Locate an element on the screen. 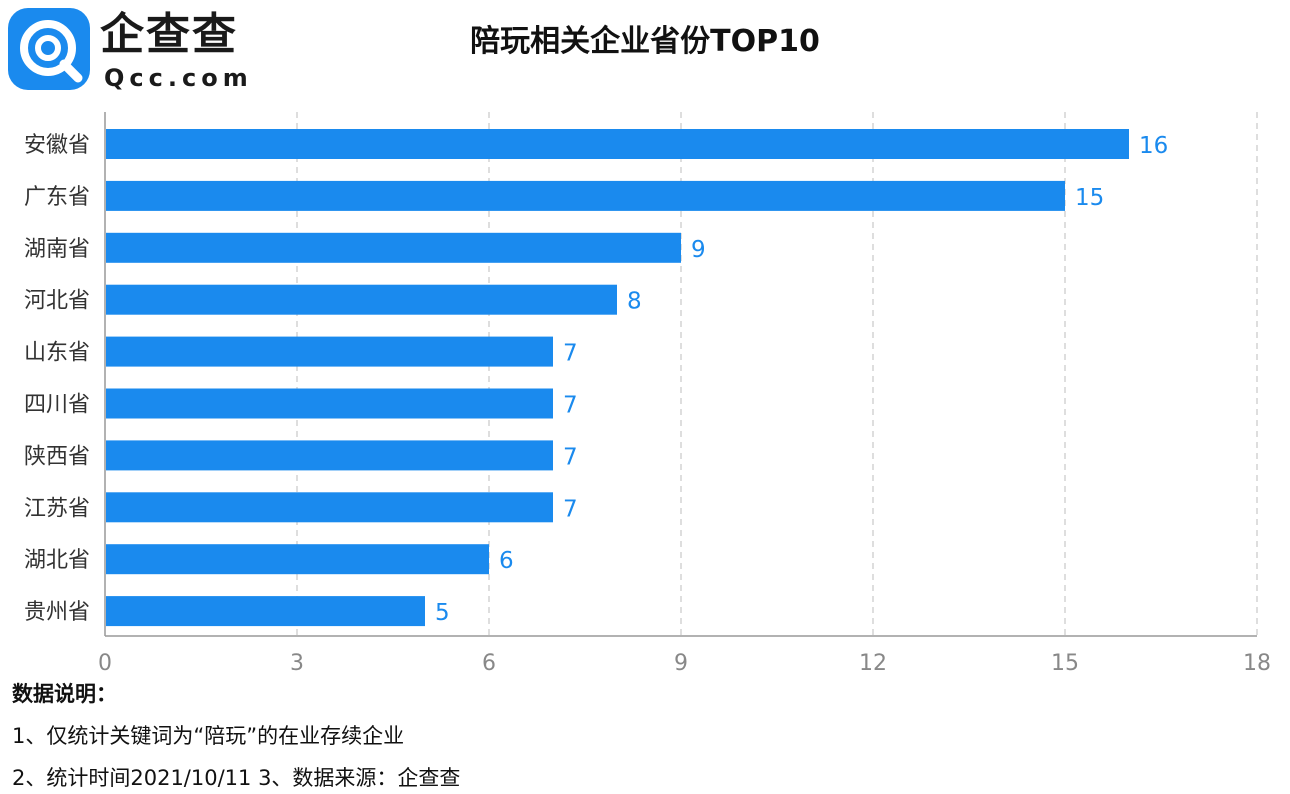  x-tick-label: 15 is located at coordinates (1065, 663).